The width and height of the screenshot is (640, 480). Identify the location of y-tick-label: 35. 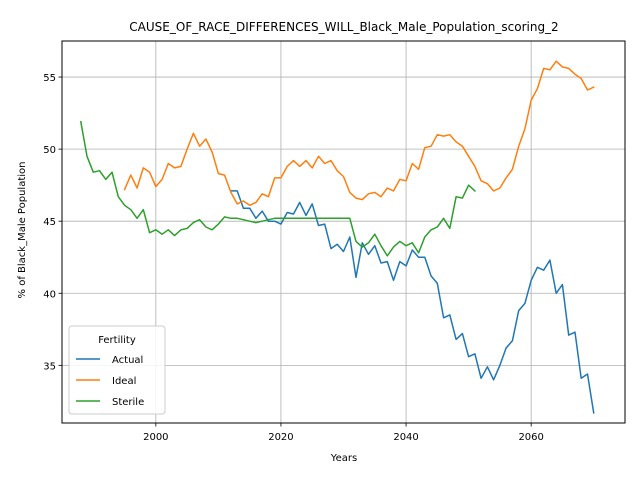
(49, 366).